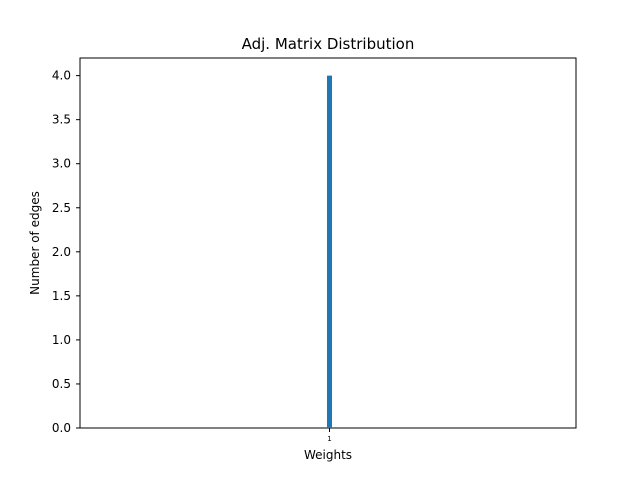 The height and width of the screenshot is (480, 640). What do you see at coordinates (61, 296) in the screenshot?
I see `y-tick-label: 1.5` at bounding box center [61, 296].